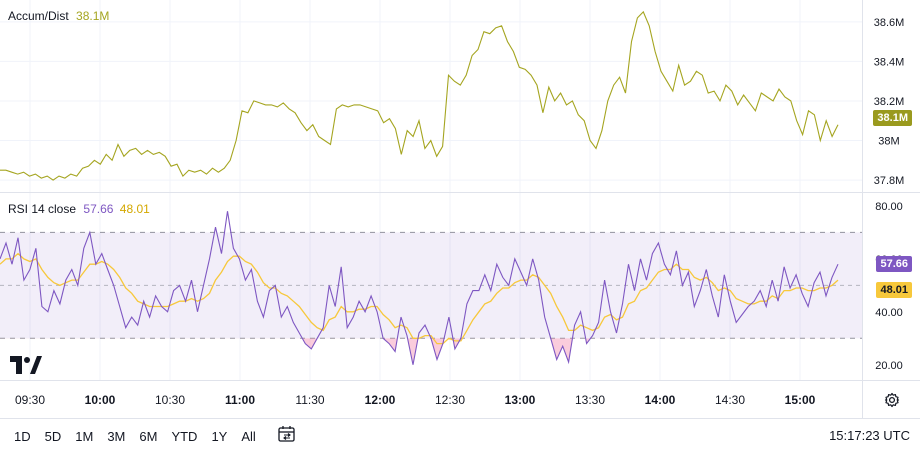  I want to click on rsi-title: RSI 14 close, so click(42, 209).